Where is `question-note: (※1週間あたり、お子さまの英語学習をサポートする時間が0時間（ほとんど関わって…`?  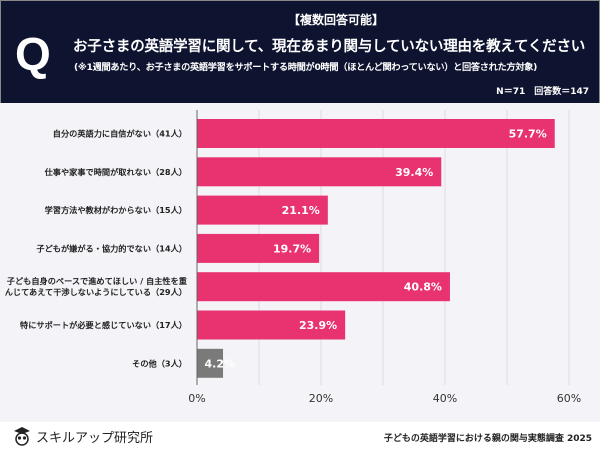
question-note: (※1週間あたり、お子さまの英語学習をサポートする時間が0時間（ほとんど関わって… is located at coordinates (305, 67).